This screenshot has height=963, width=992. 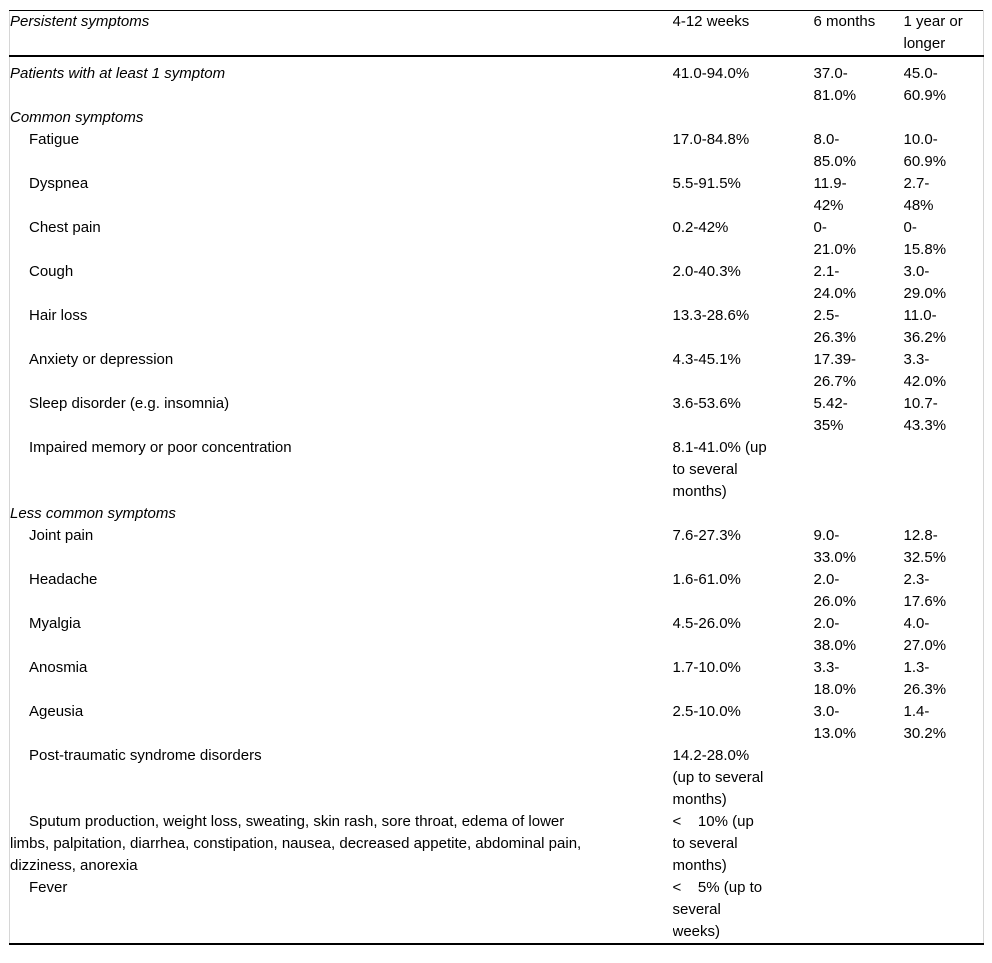 I want to click on range-1-year-or-longer: 4.0- 27.0%, so click(x=925, y=634).